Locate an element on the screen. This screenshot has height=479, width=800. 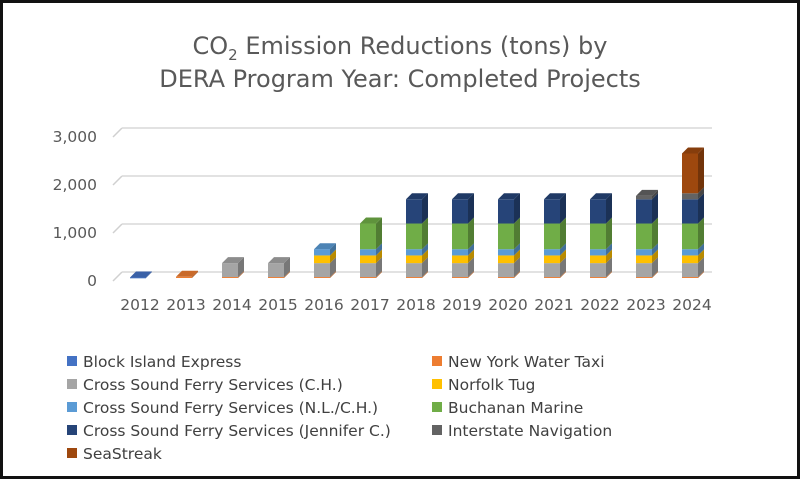
chart-title-line-1: CO2 Emission Reductions (tons) by is located at coordinates (400, 48).